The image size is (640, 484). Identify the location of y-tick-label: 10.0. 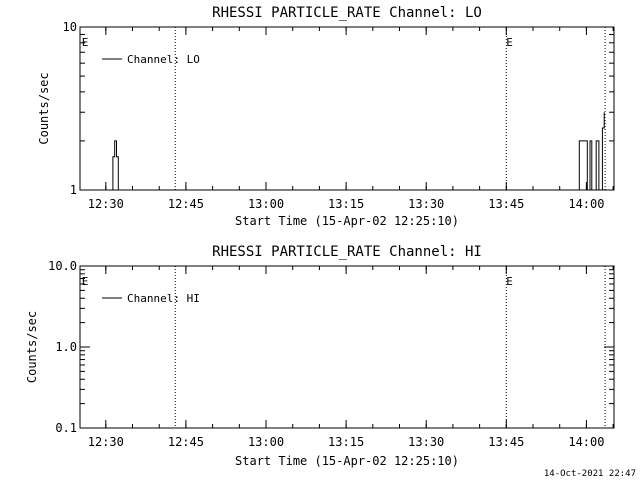
(62, 266).